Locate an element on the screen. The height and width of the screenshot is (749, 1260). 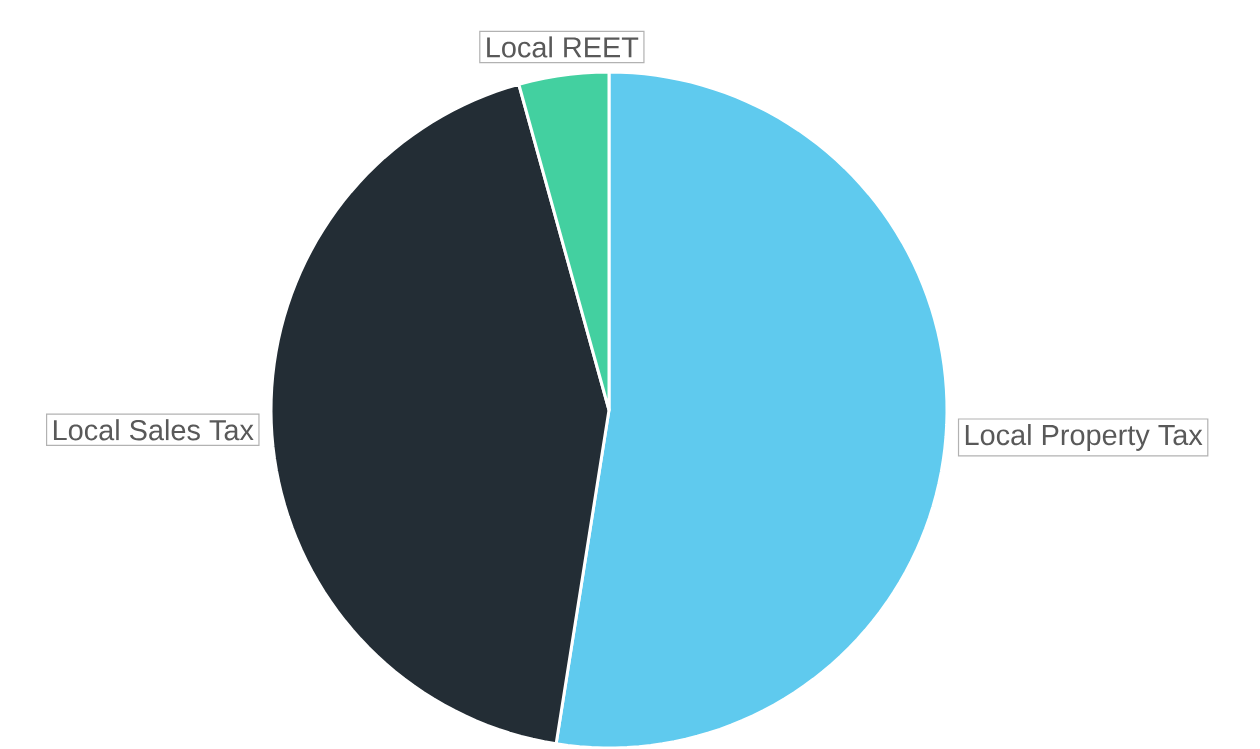
slice-label: Local Property Tax is located at coordinates (1084, 437).